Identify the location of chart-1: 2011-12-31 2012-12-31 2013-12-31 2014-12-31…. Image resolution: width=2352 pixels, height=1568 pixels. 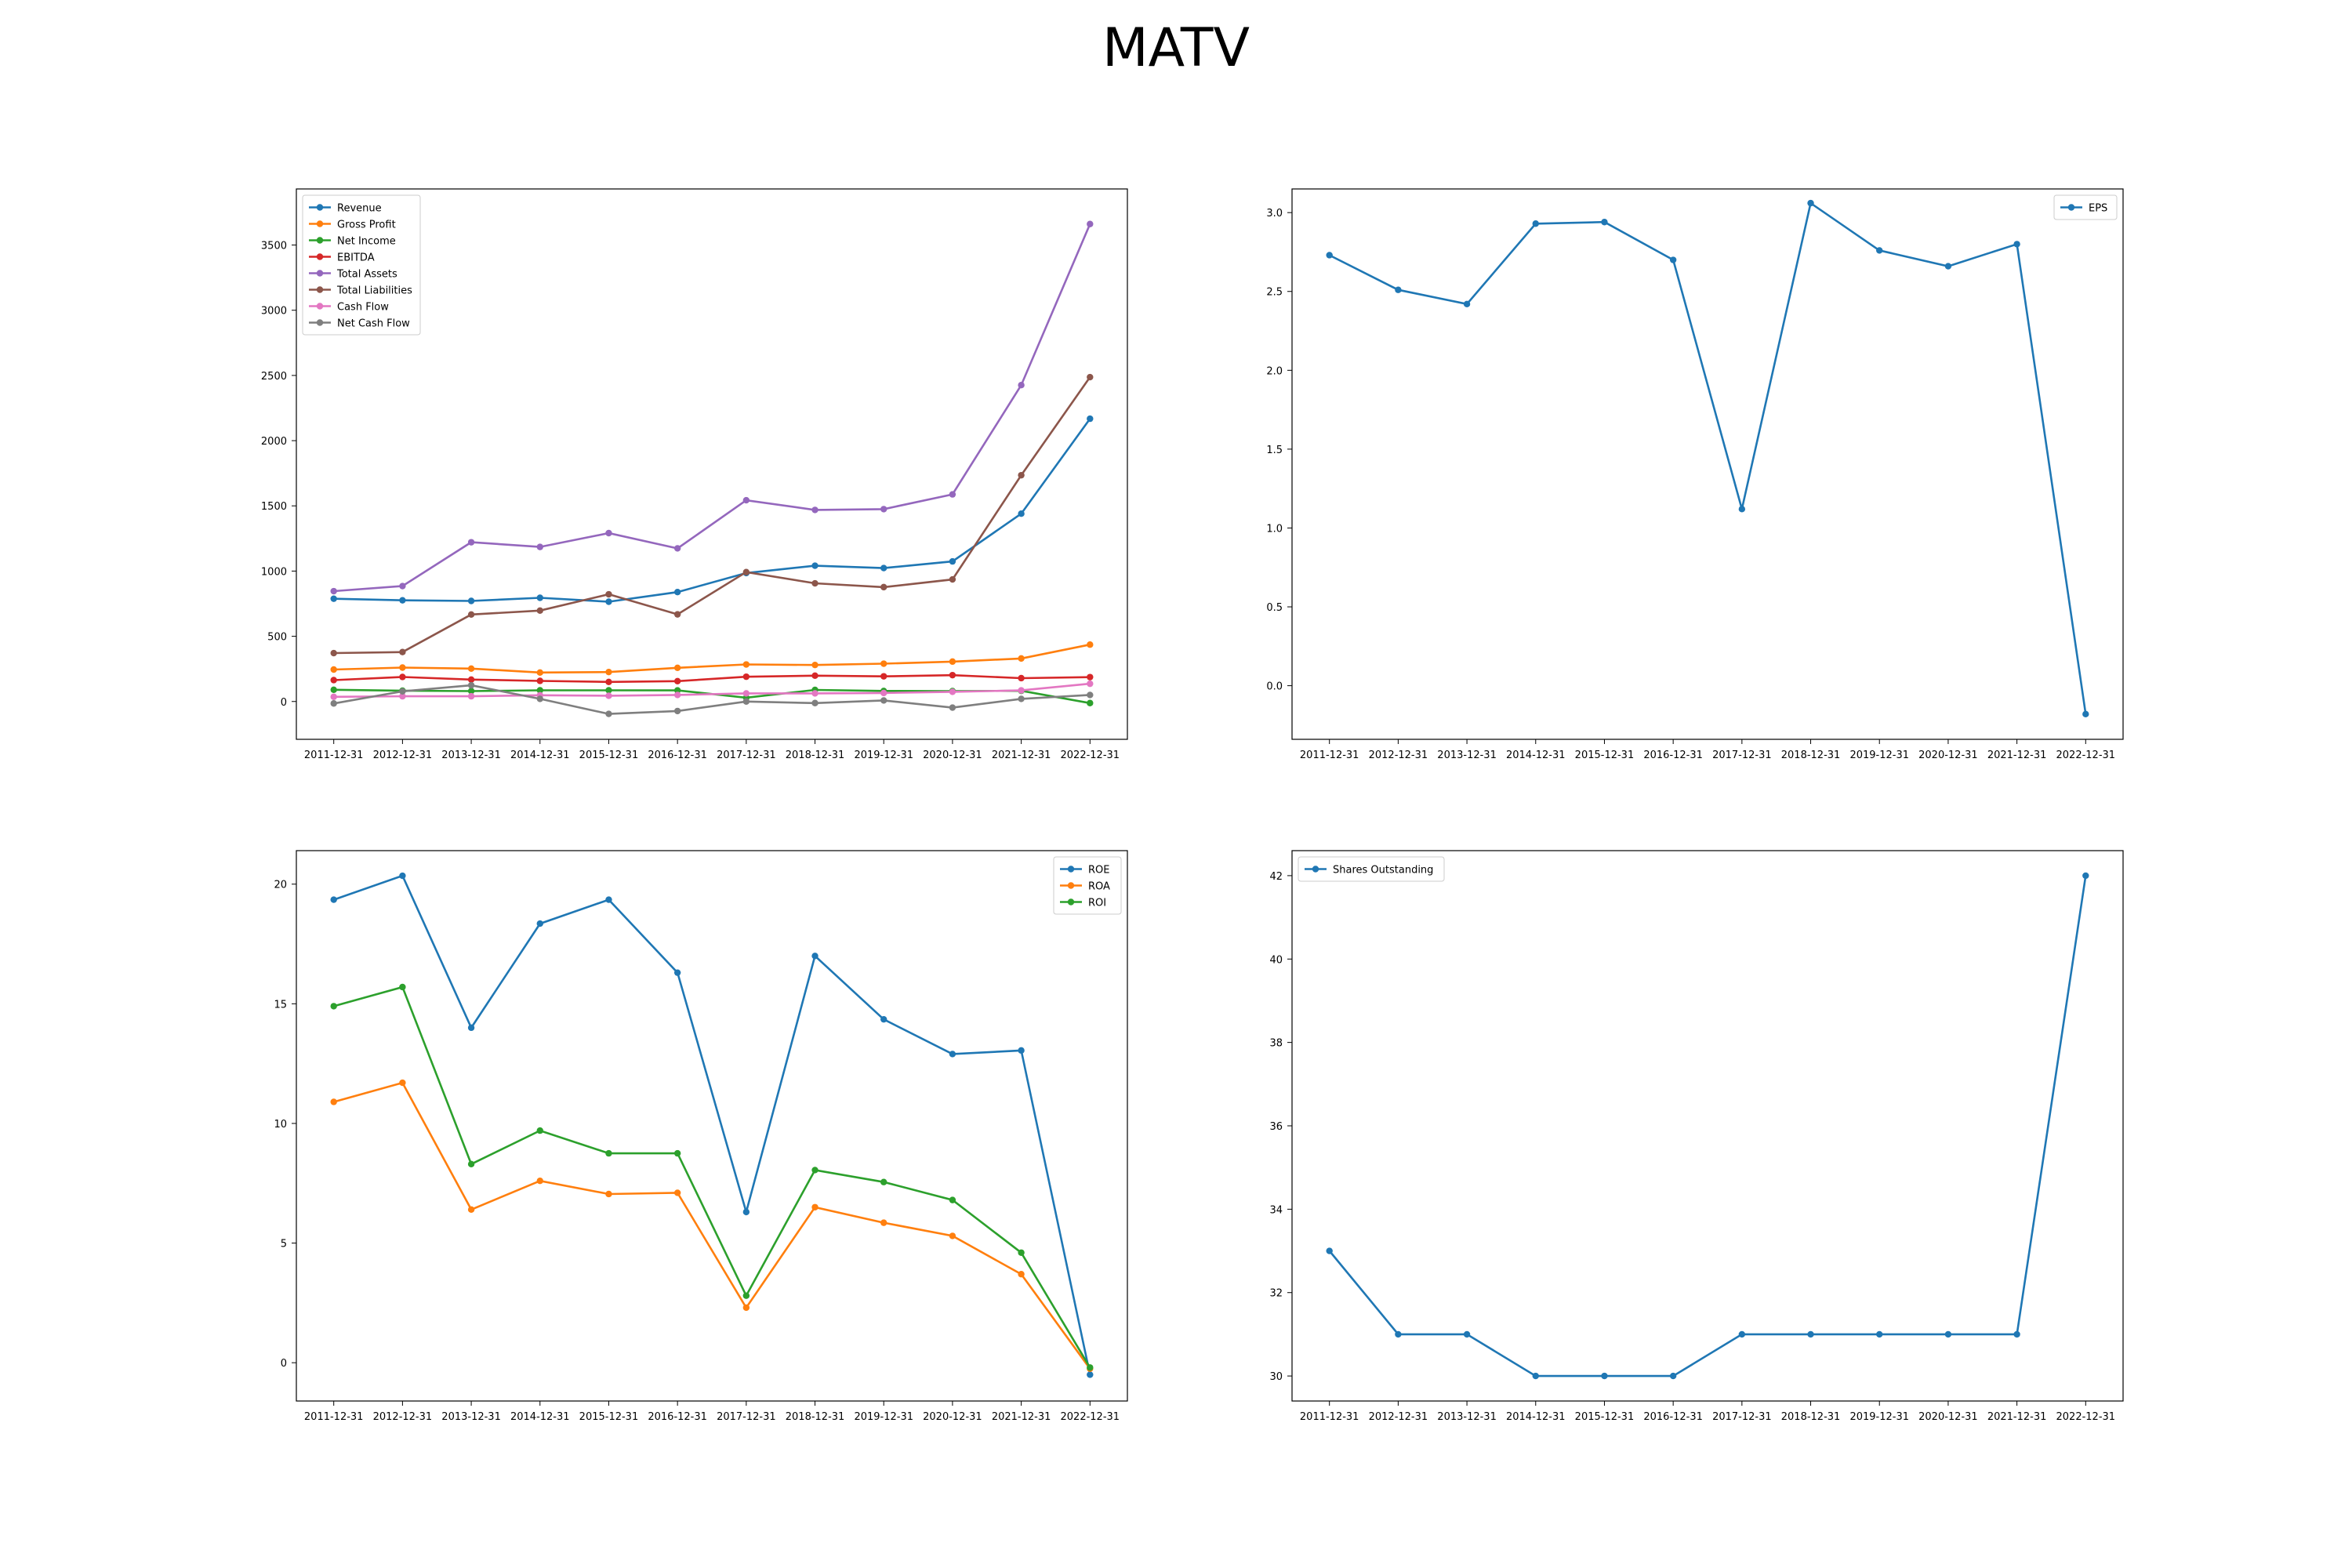
(694, 474).